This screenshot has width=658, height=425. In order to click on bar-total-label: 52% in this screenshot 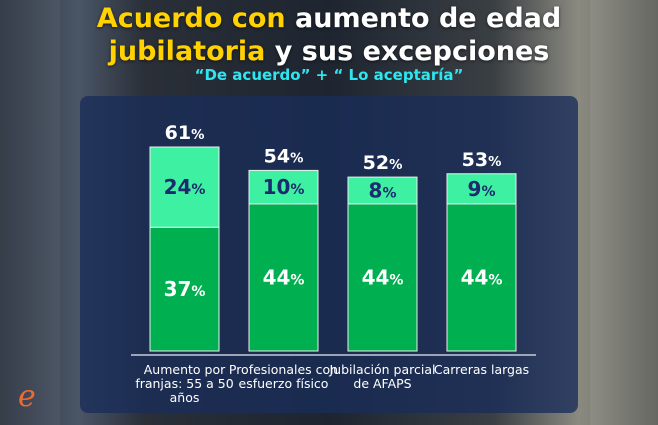, I will do `click(383, 163)`.